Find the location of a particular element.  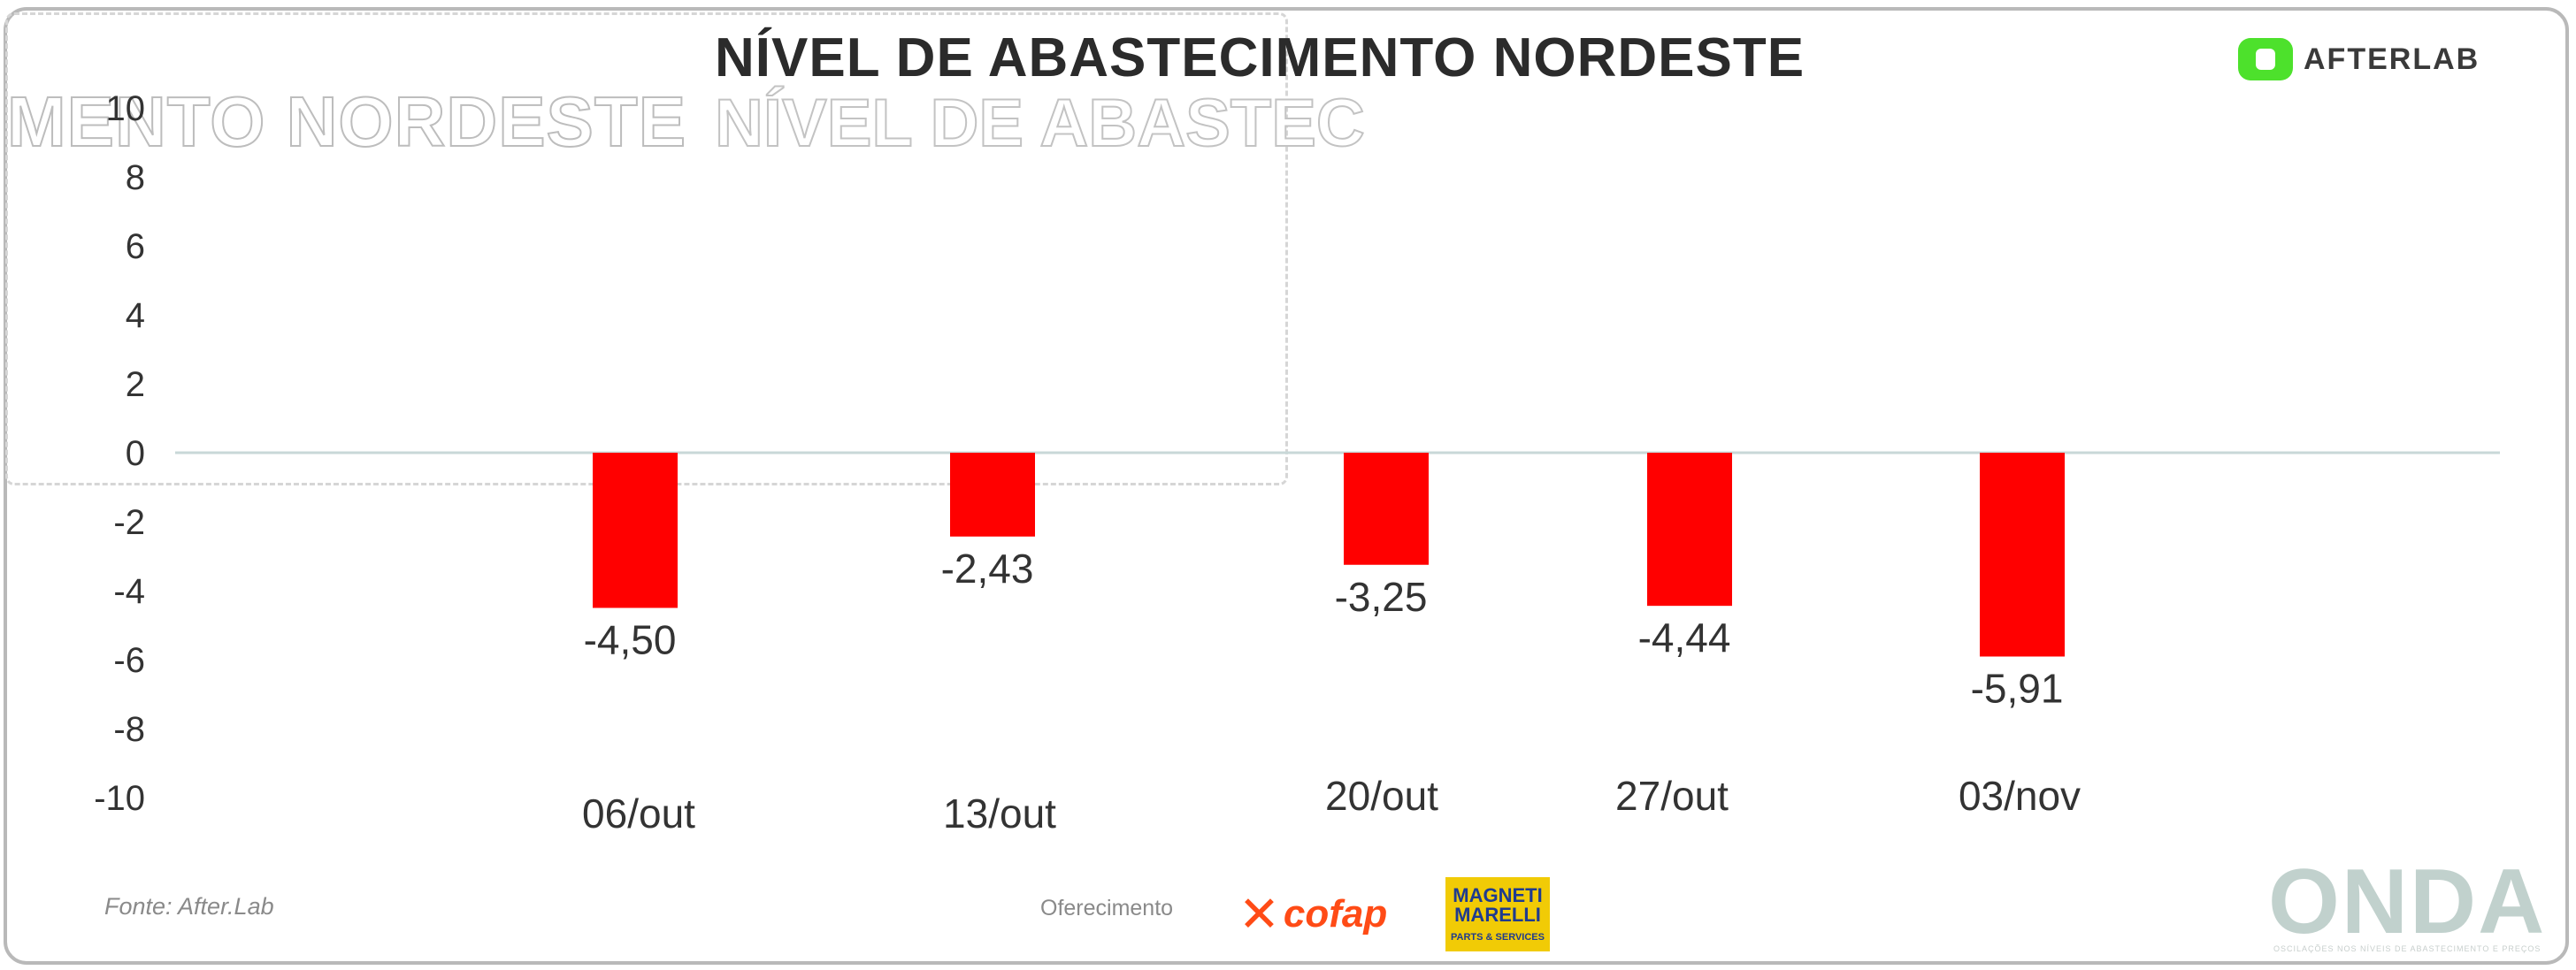

sponsor-label: Oferecimento is located at coordinates (1107, 908).